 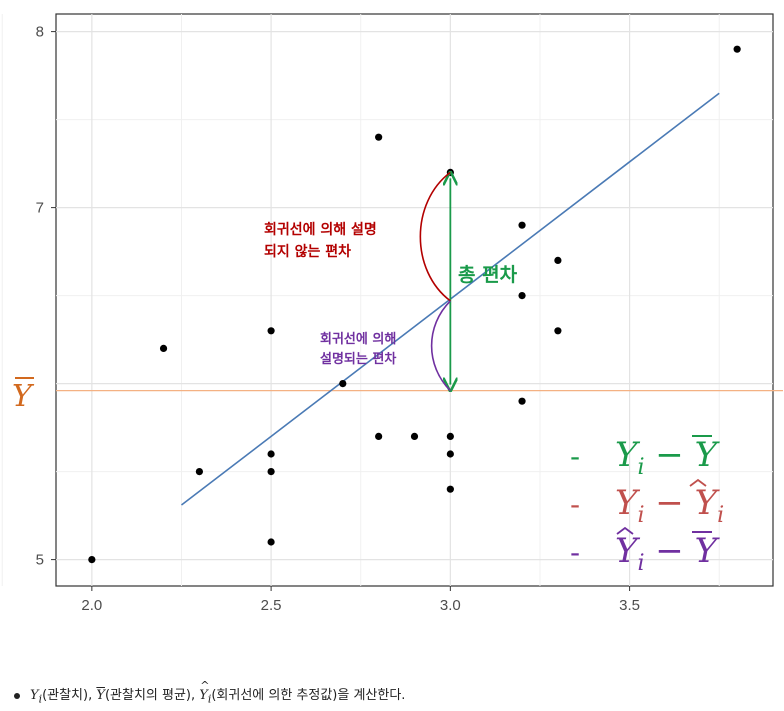 What do you see at coordinates (65, 695) in the screenshot?
I see `footnote-yi-desc: (관찰치)` at bounding box center [65, 695].